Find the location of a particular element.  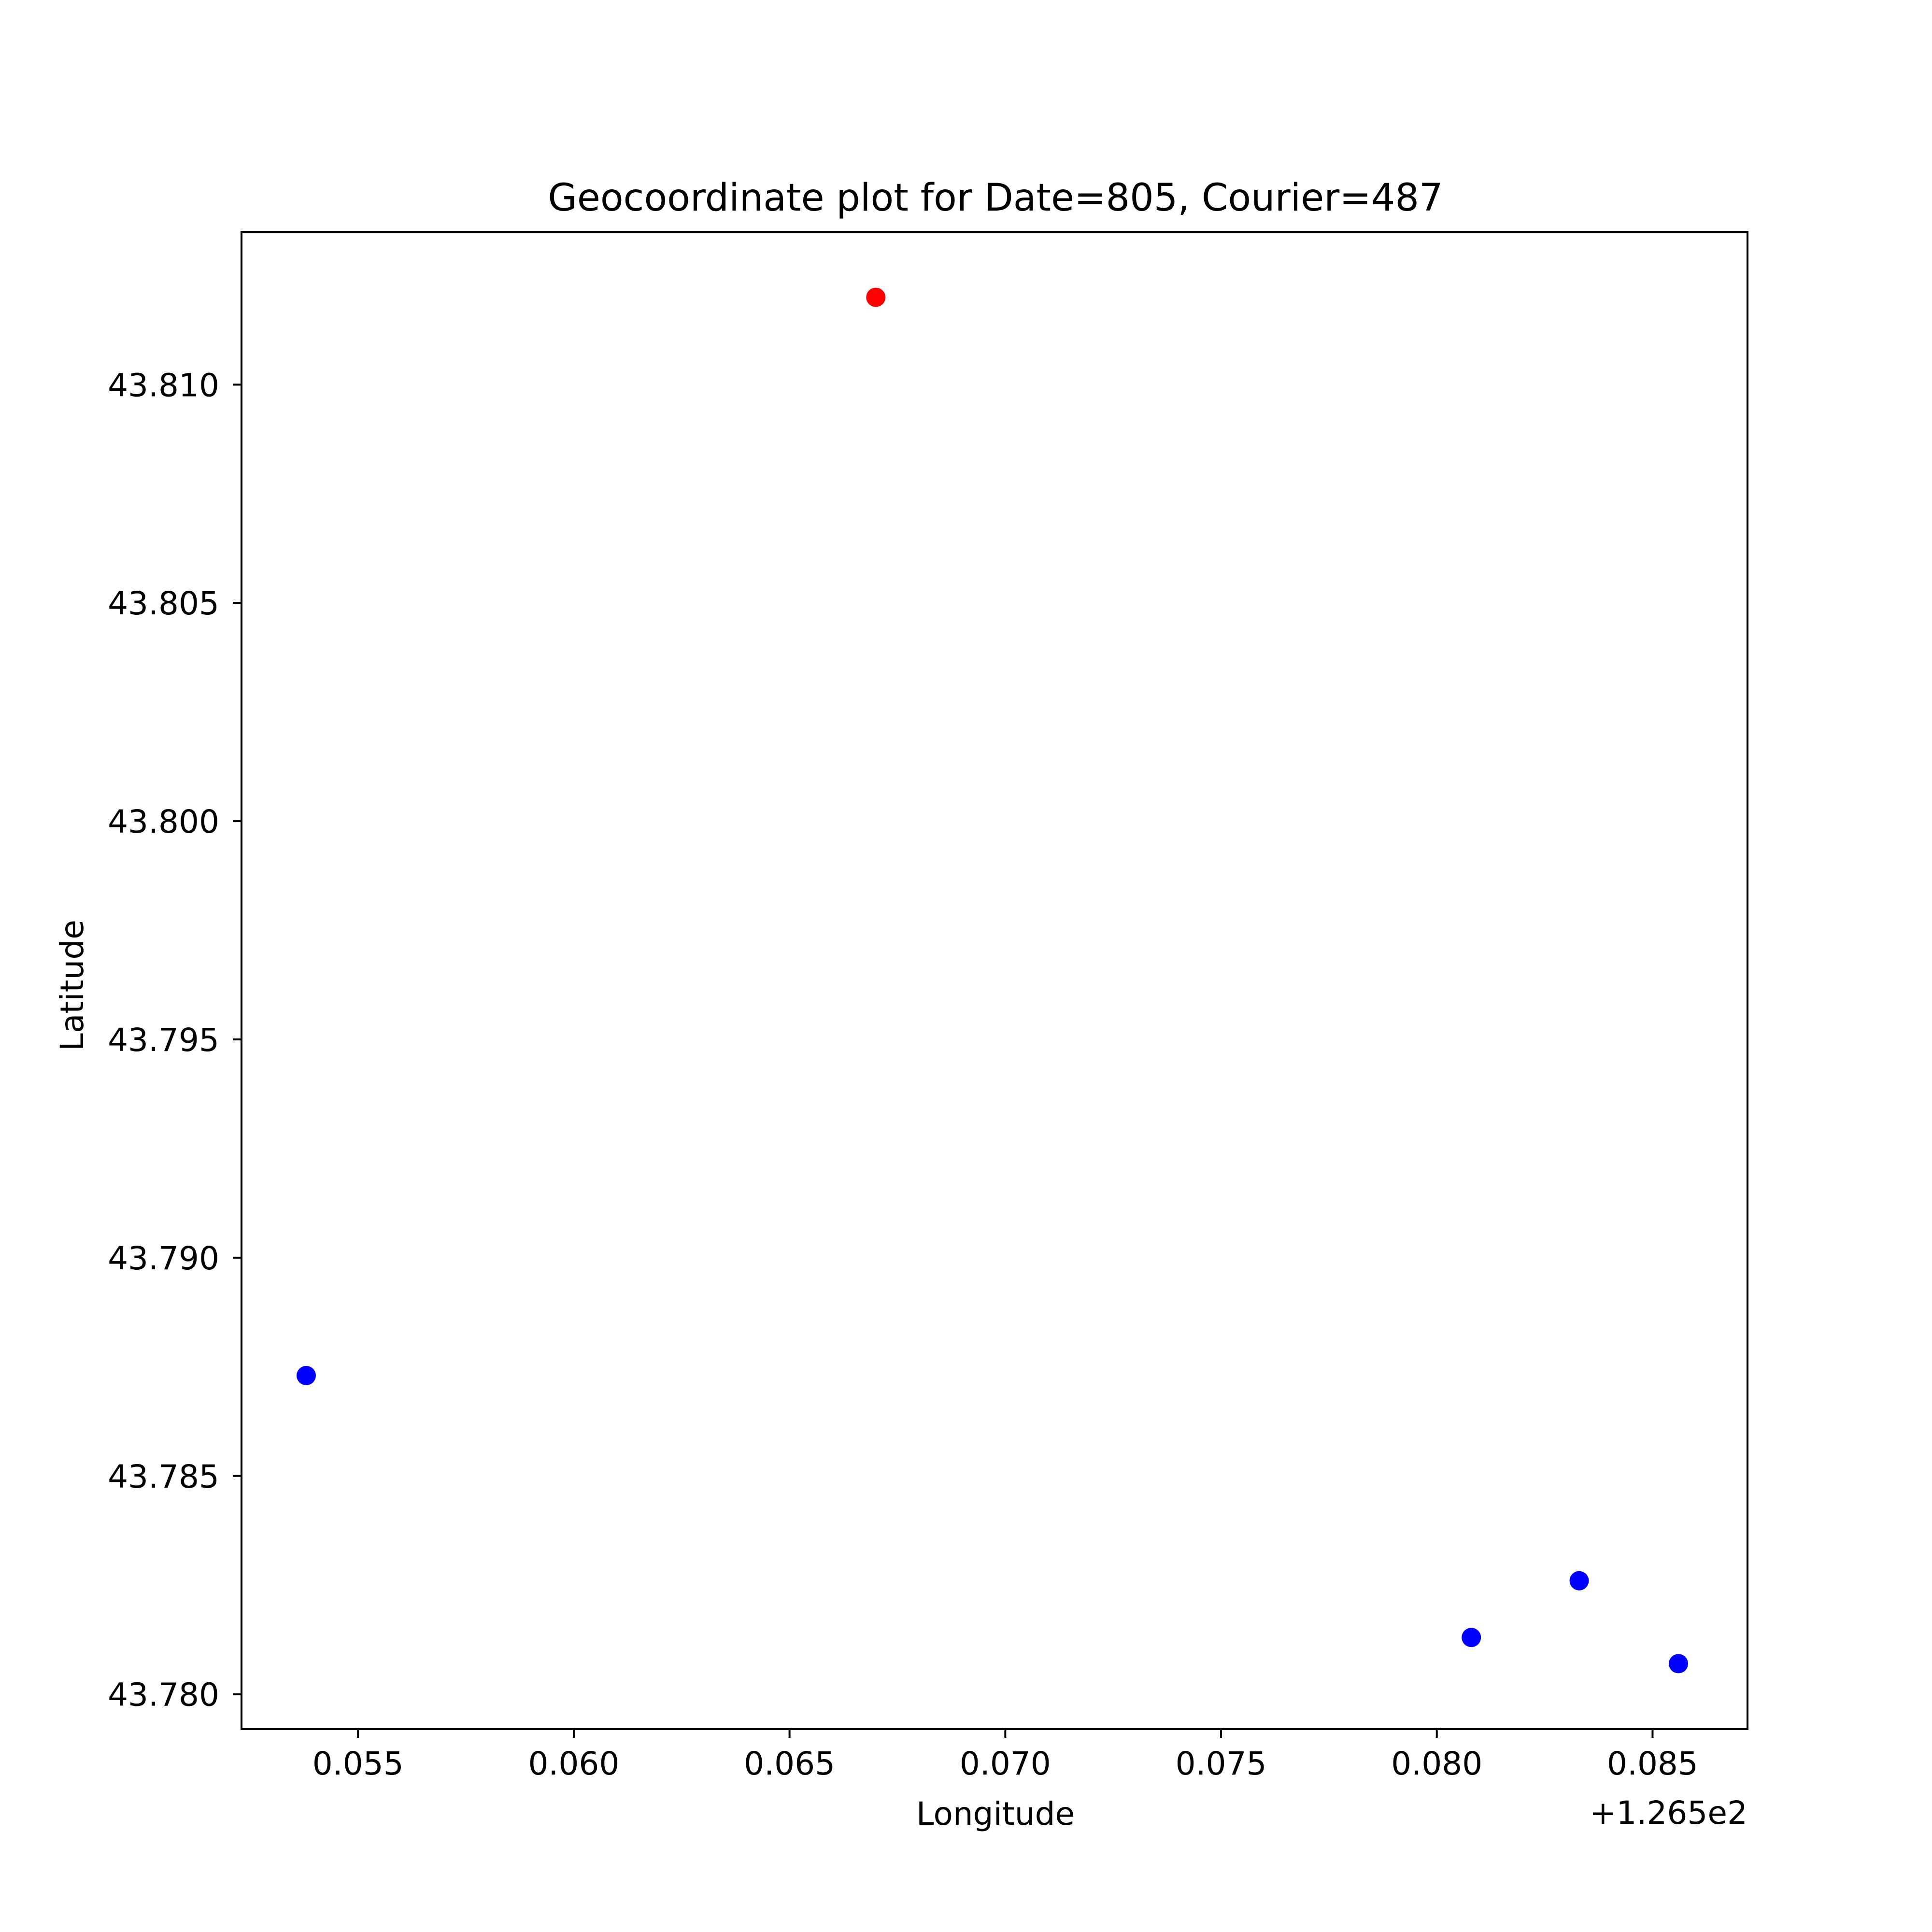

x-tick-label: 0.055 is located at coordinates (358, 1763).